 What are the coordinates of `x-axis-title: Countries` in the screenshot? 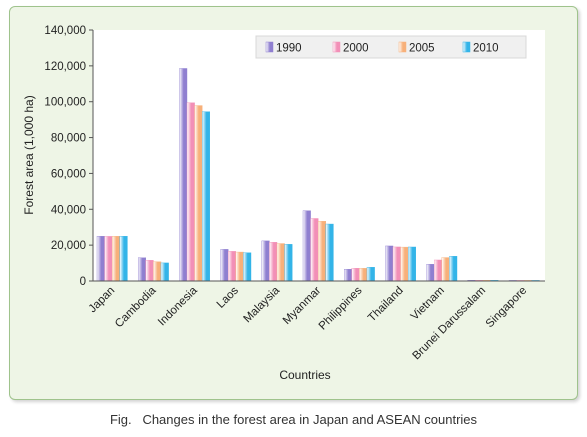 It's located at (304, 375).